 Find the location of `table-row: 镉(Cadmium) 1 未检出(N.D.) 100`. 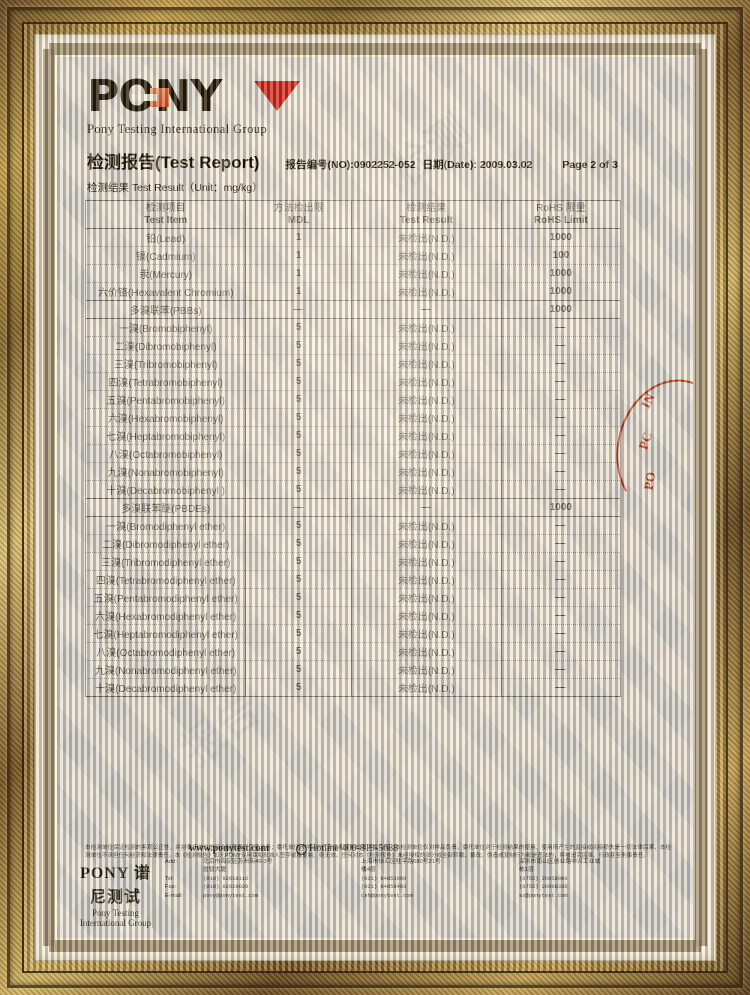

table-row: 镉(Cadmium) 1 未检出(N.D.) 100 is located at coordinates (353, 255).